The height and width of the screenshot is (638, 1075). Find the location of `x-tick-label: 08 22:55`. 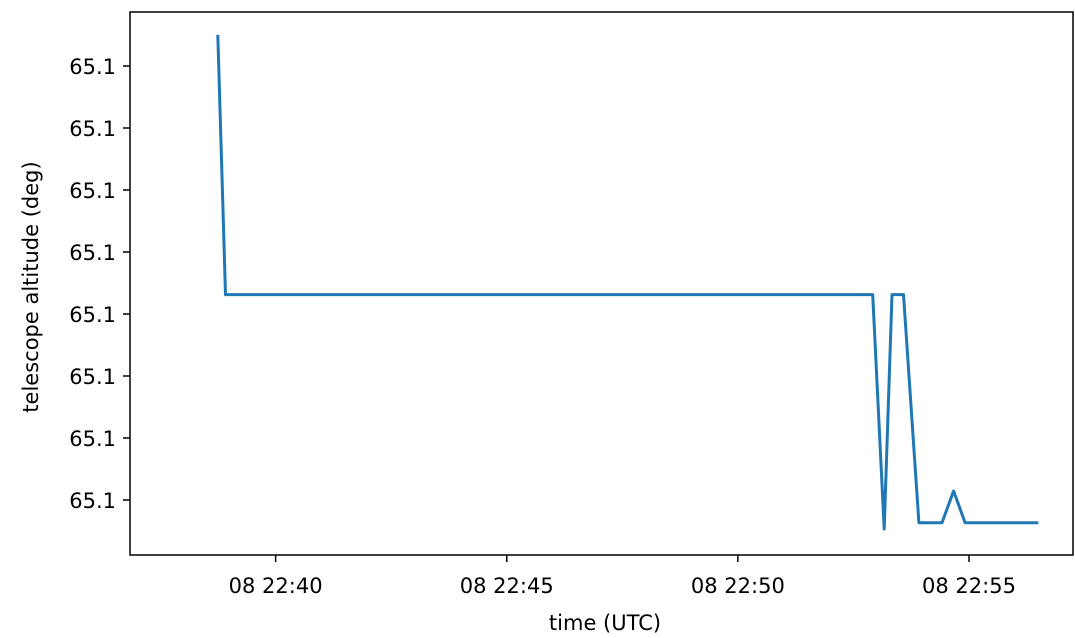

x-tick-label: 08 22:55 is located at coordinates (969, 586).